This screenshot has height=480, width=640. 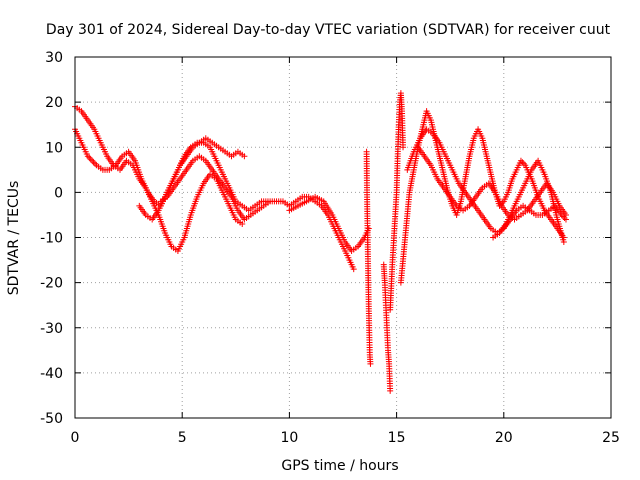 I want to click on series-track-f, so click(x=368, y=257).